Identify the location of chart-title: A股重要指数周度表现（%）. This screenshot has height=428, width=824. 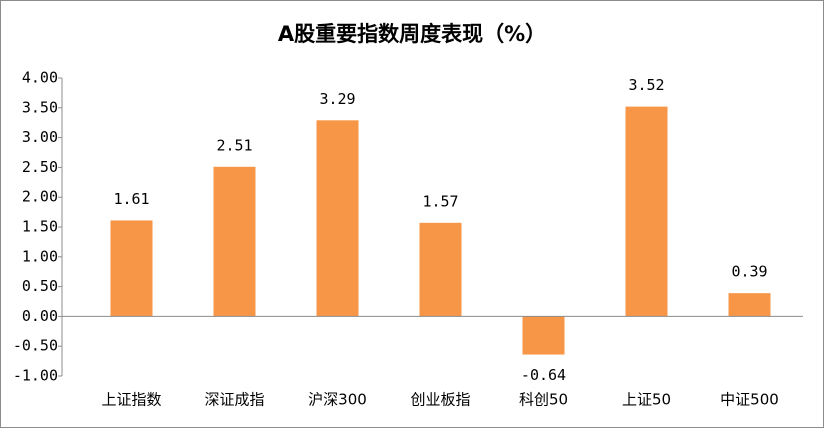
(412, 34).